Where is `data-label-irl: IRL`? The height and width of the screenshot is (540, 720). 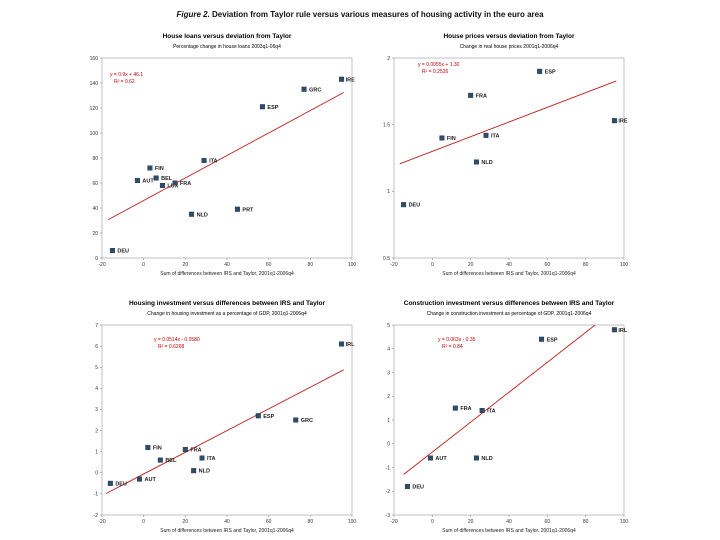 data-label-irl: IRL is located at coordinates (623, 331).